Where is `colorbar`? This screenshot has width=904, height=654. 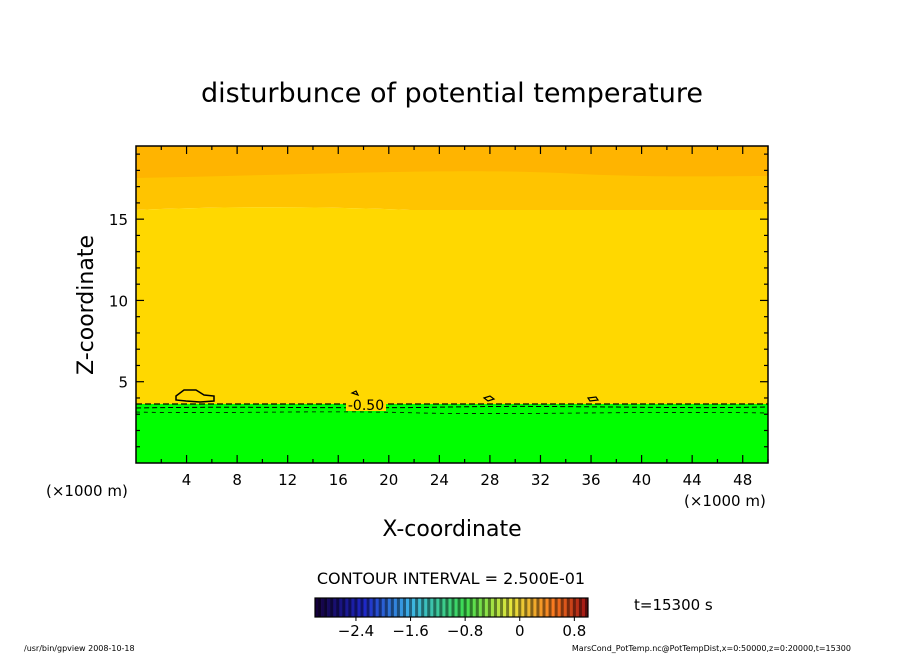 colorbar is located at coordinates (452, 607).